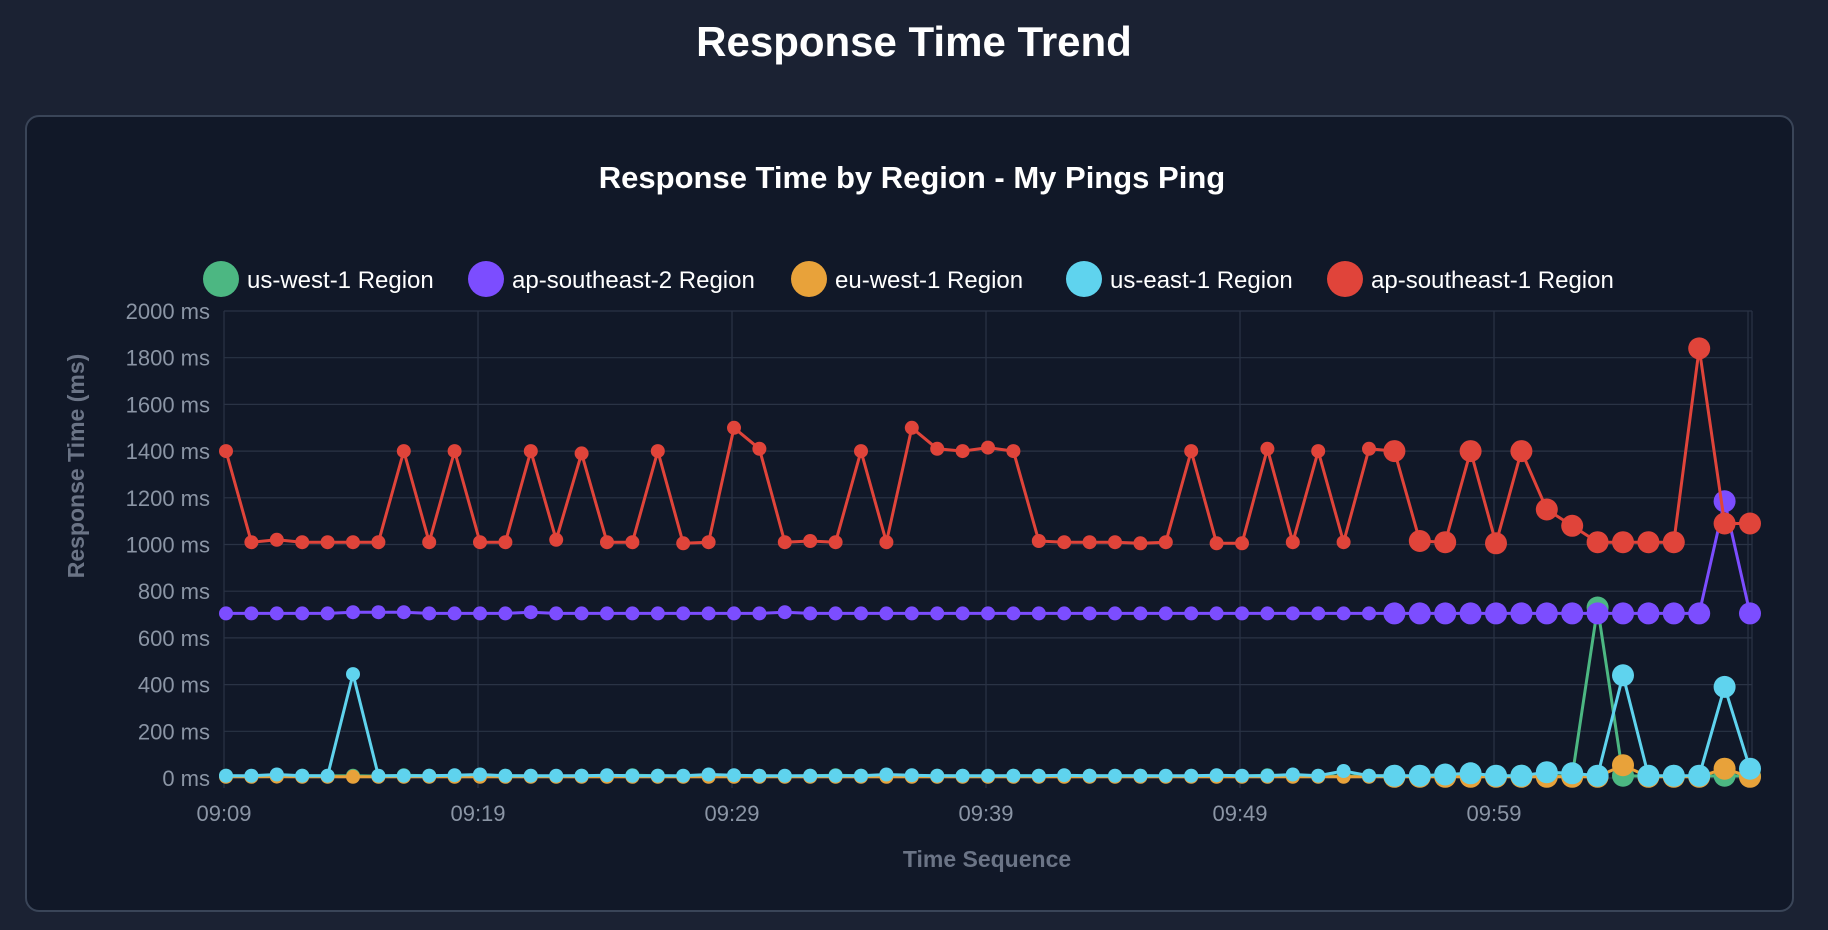 The image size is (1828, 930). Describe the element at coordinates (611, 279) in the screenshot. I see `legend-item: ap-southeast-2 Region` at that location.